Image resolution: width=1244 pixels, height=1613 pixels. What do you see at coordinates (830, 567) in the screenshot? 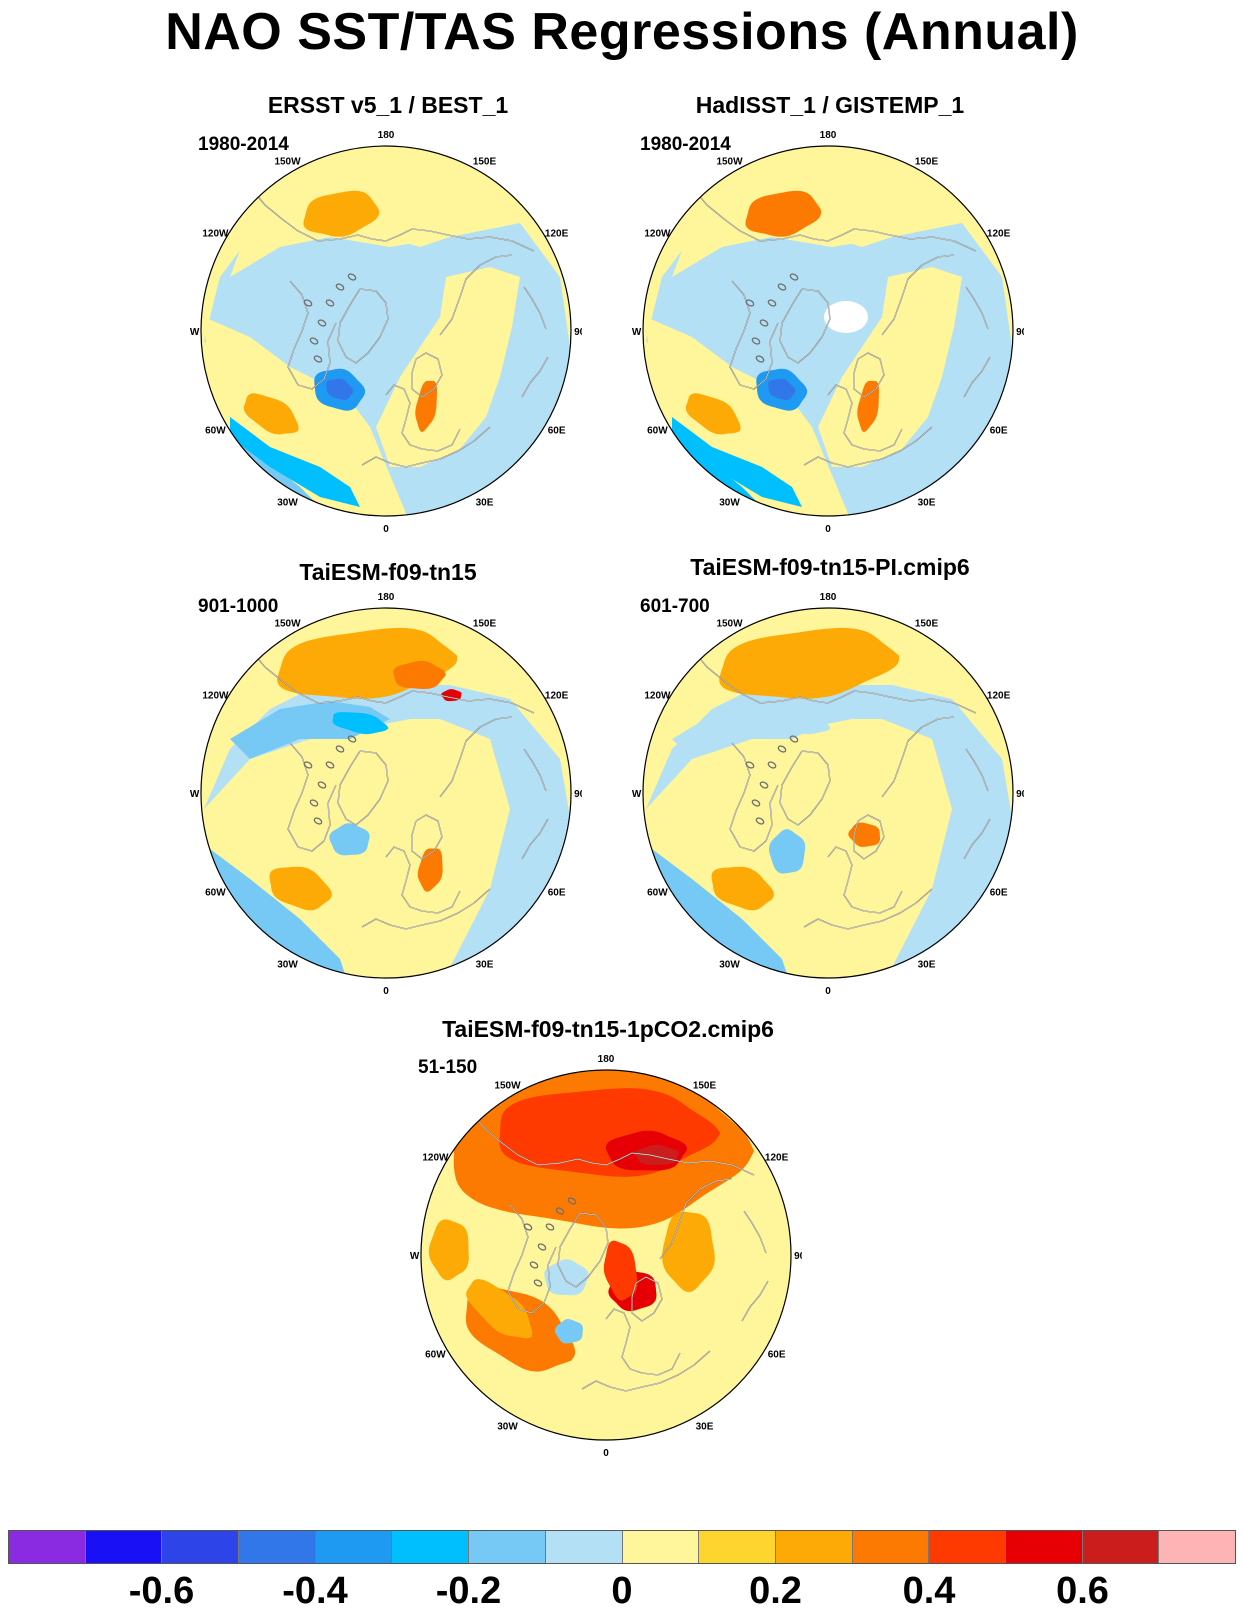
I see `panel-title-4: TaiESM-f09-tn15-PI.cmip6` at bounding box center [830, 567].